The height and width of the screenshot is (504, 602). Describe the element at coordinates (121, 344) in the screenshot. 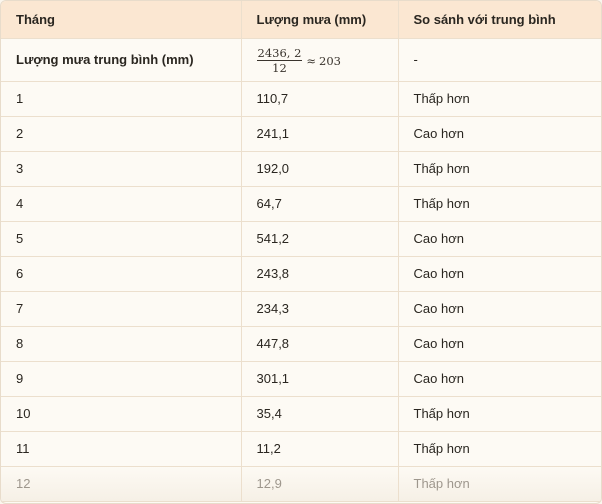

I see `cell-month: 8` at that location.